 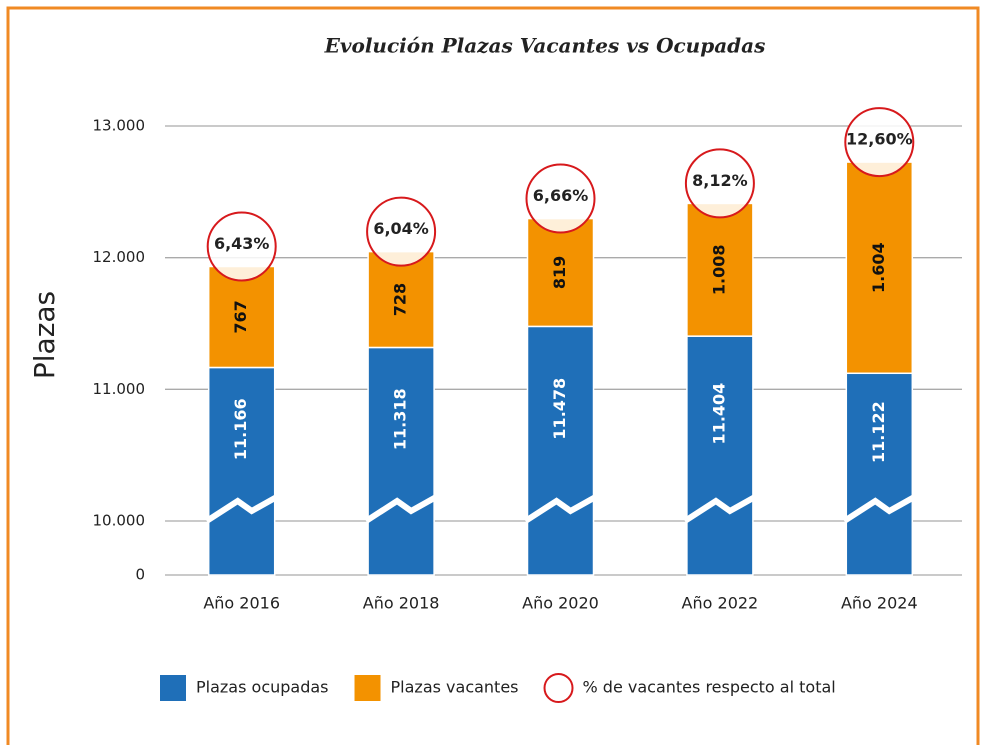 I want to click on bar-value-label: 819, so click(x=559, y=272).